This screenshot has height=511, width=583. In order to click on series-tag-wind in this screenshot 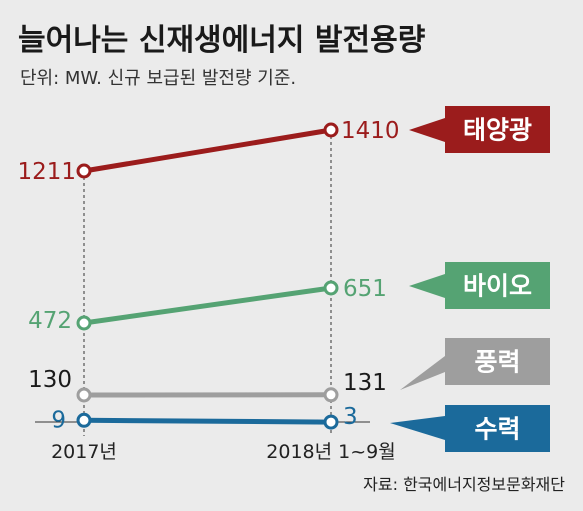, I will do `click(497, 361)`.